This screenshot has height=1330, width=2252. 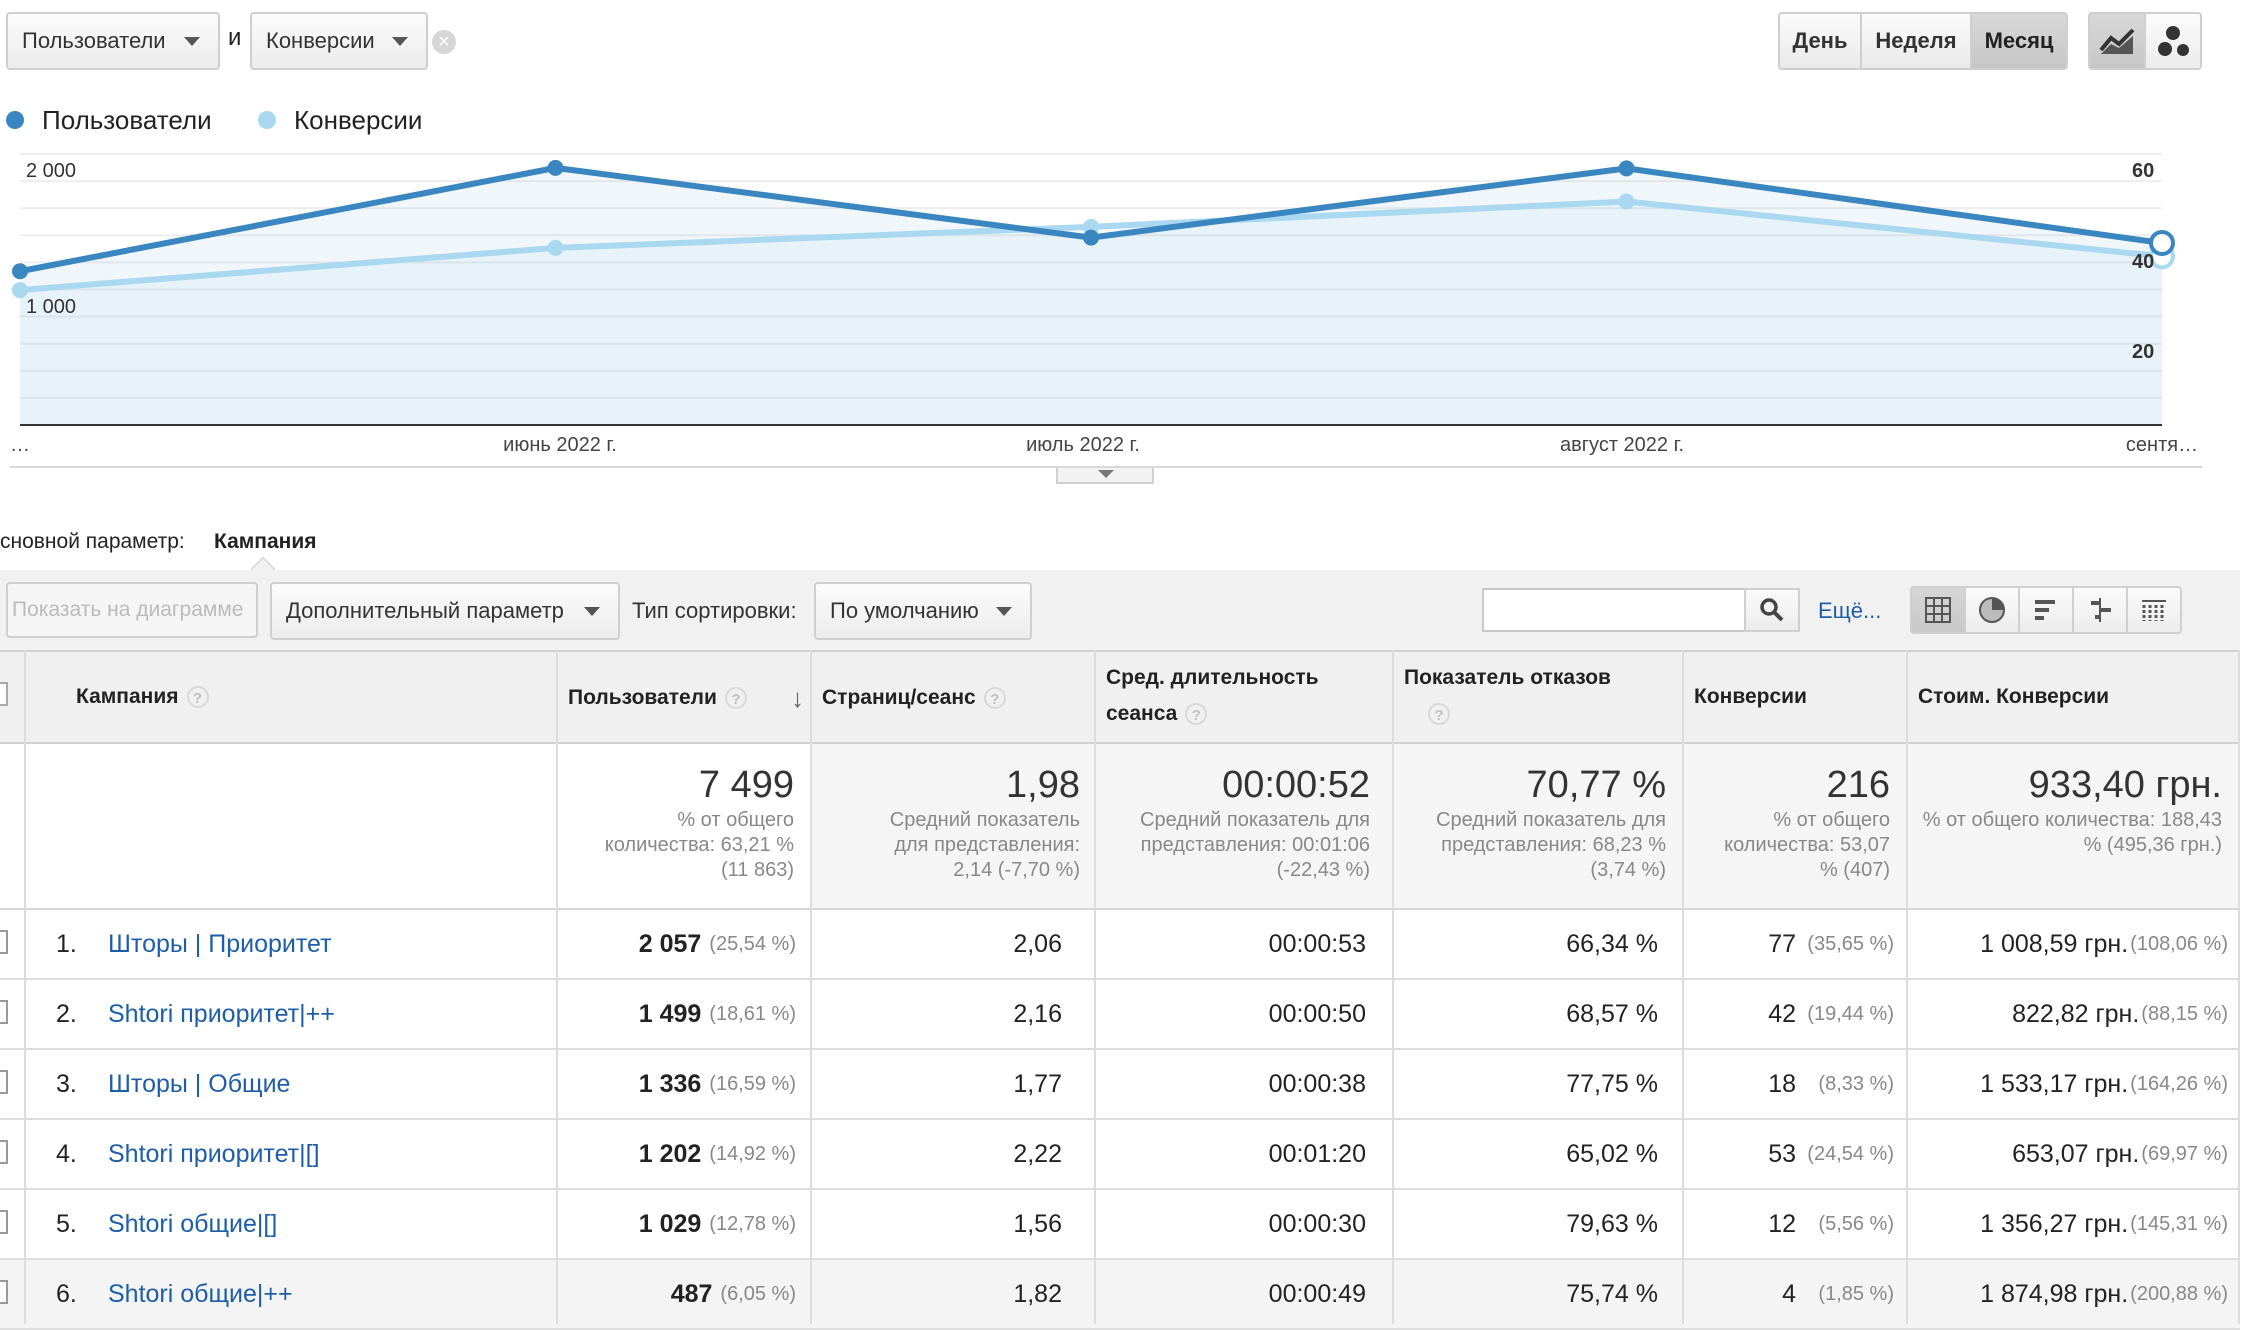 I want to click on col-duration-label: Сред. длительность сеанса, so click(x=1212, y=695).